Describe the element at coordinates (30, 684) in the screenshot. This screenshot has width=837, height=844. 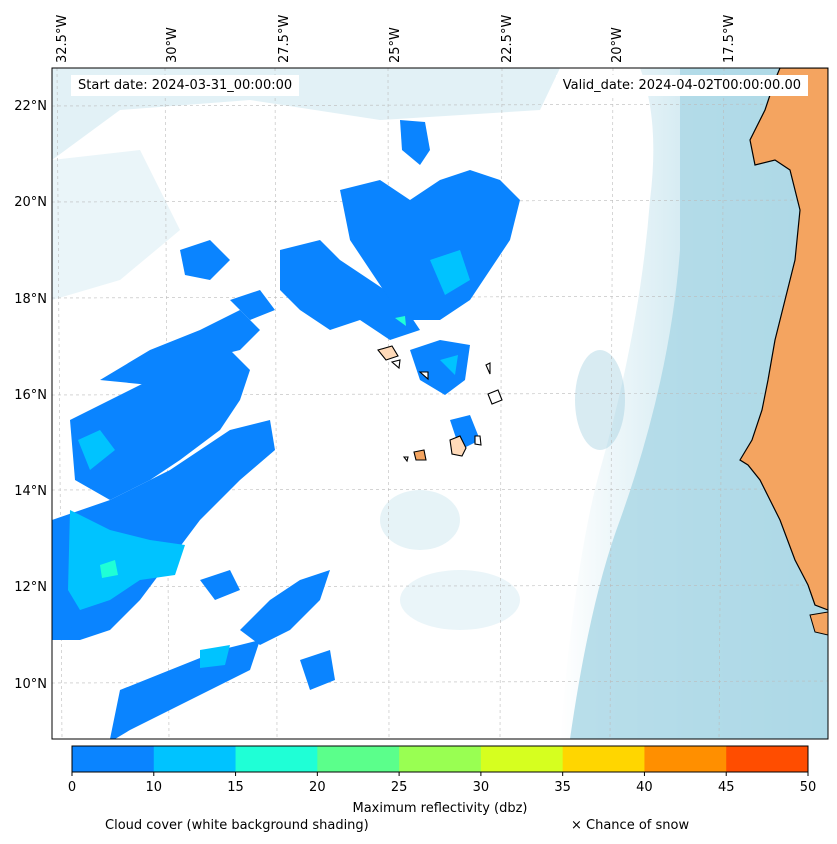
I see `lat-tick-10n: 10°N` at that location.